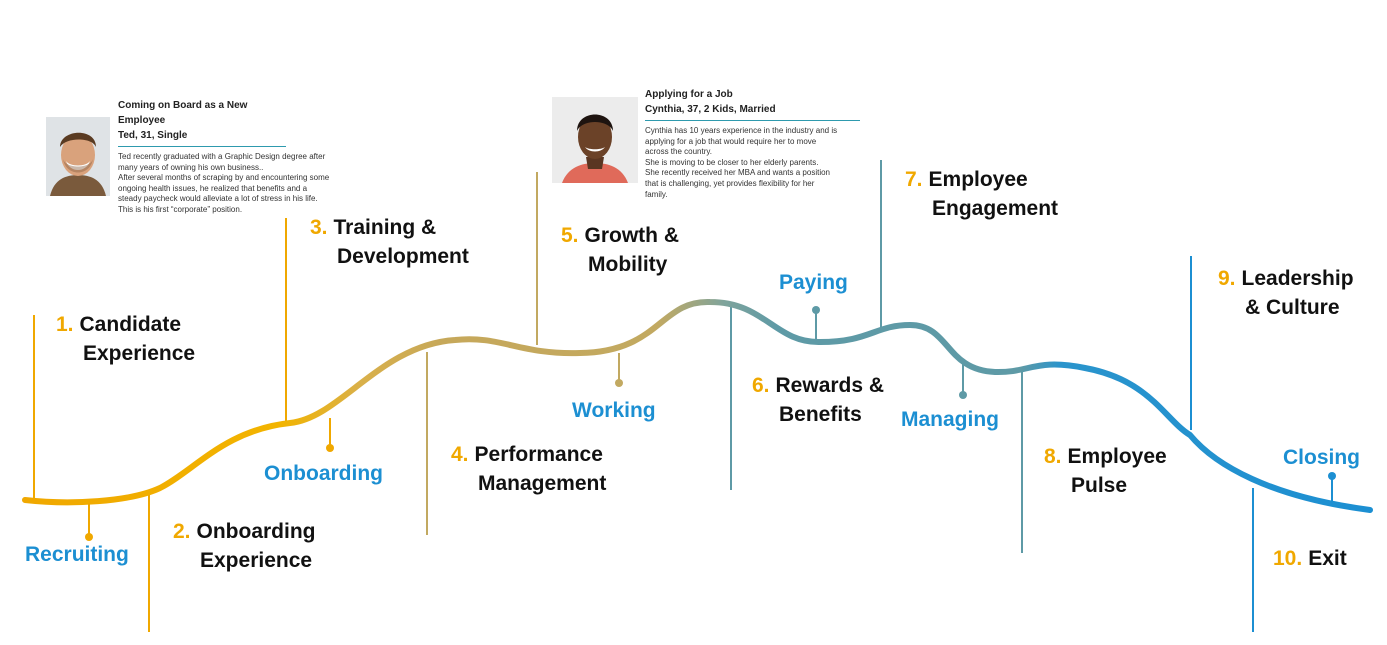 This screenshot has height=645, width=1387. Describe the element at coordinates (570, 235) in the screenshot. I see `stage-number: 5.` at that location.